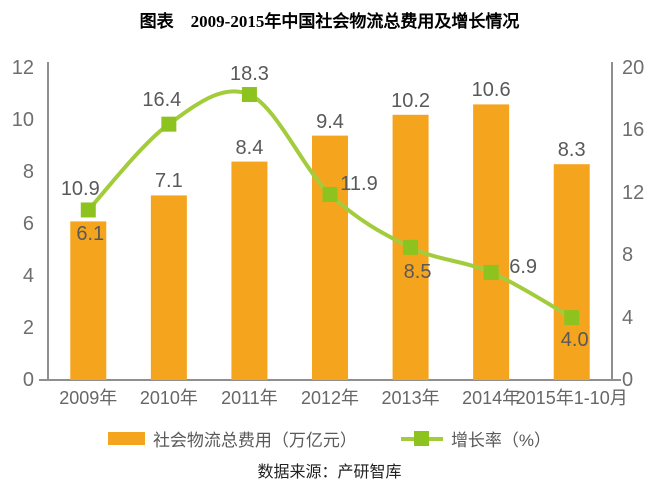 Image resolution: width=659 pixels, height=481 pixels. I want to click on bar-2015年1-10月, so click(571, 272).